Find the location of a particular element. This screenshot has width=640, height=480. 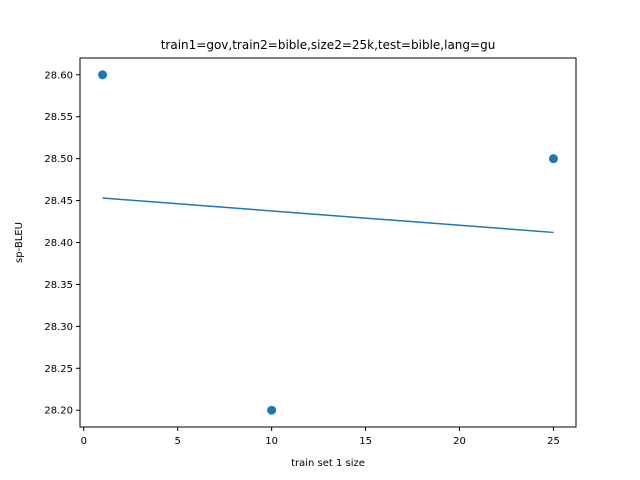

y-tick-label: 28.30 is located at coordinates (58, 327).